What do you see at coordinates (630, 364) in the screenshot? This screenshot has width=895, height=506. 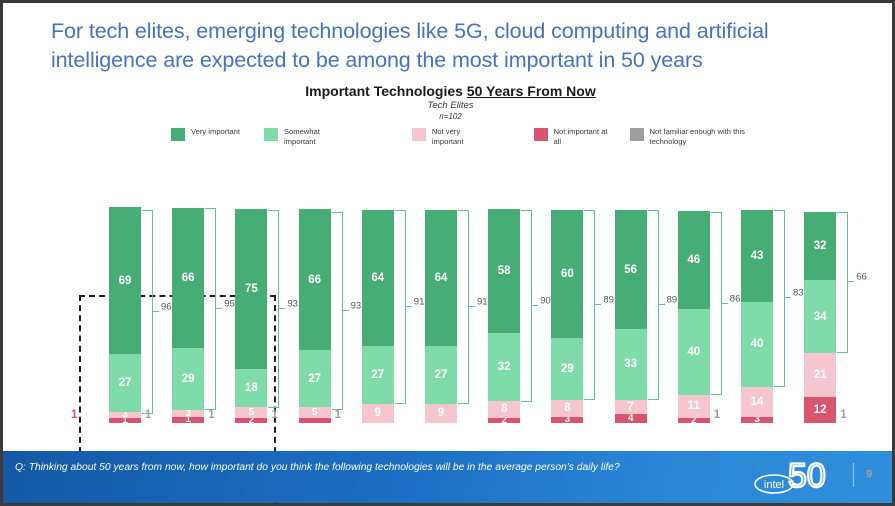 I see `bar-segment-somewhat: 33` at bounding box center [630, 364].